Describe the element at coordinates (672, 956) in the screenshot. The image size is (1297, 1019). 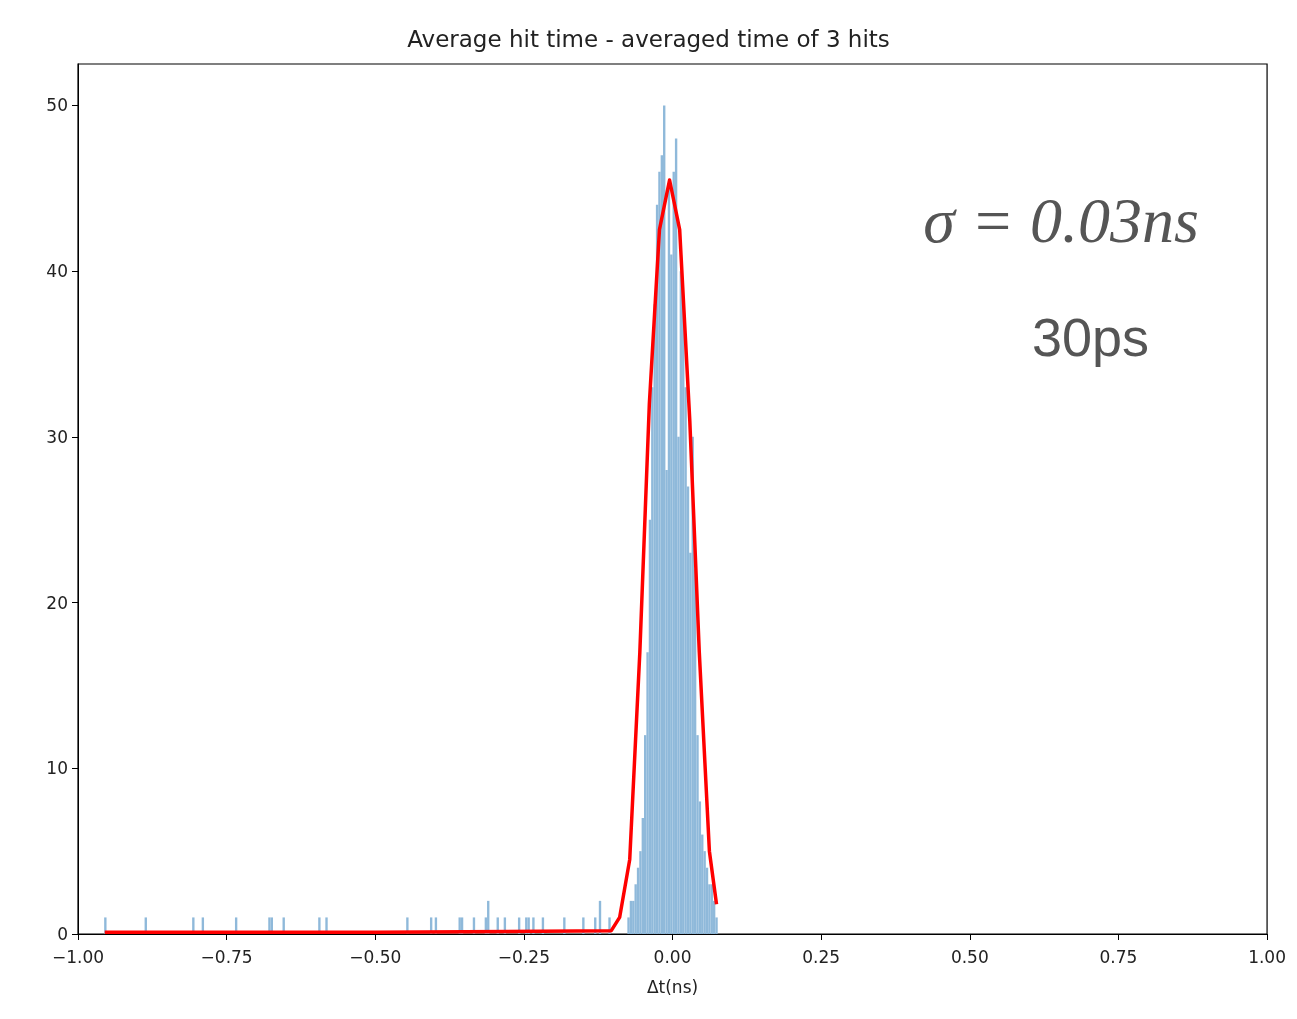
I see `x-tick-label: 0.00` at that location.